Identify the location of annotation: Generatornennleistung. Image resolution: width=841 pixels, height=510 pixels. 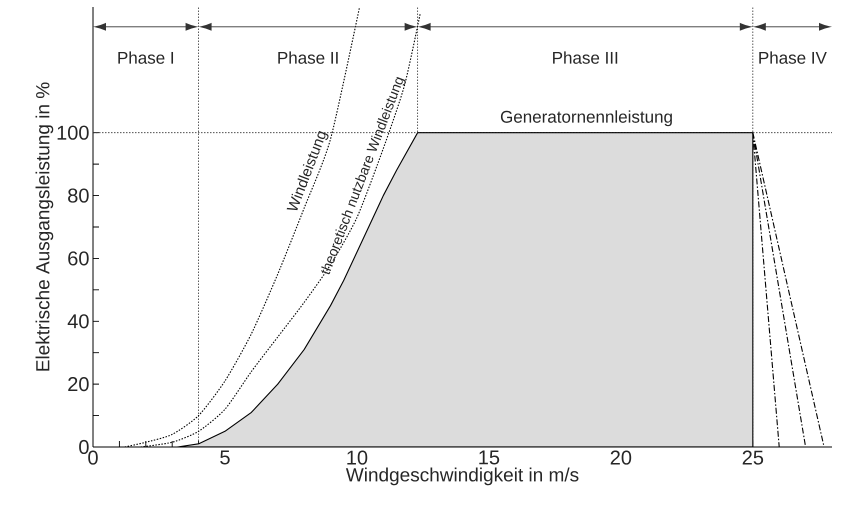
(586, 118).